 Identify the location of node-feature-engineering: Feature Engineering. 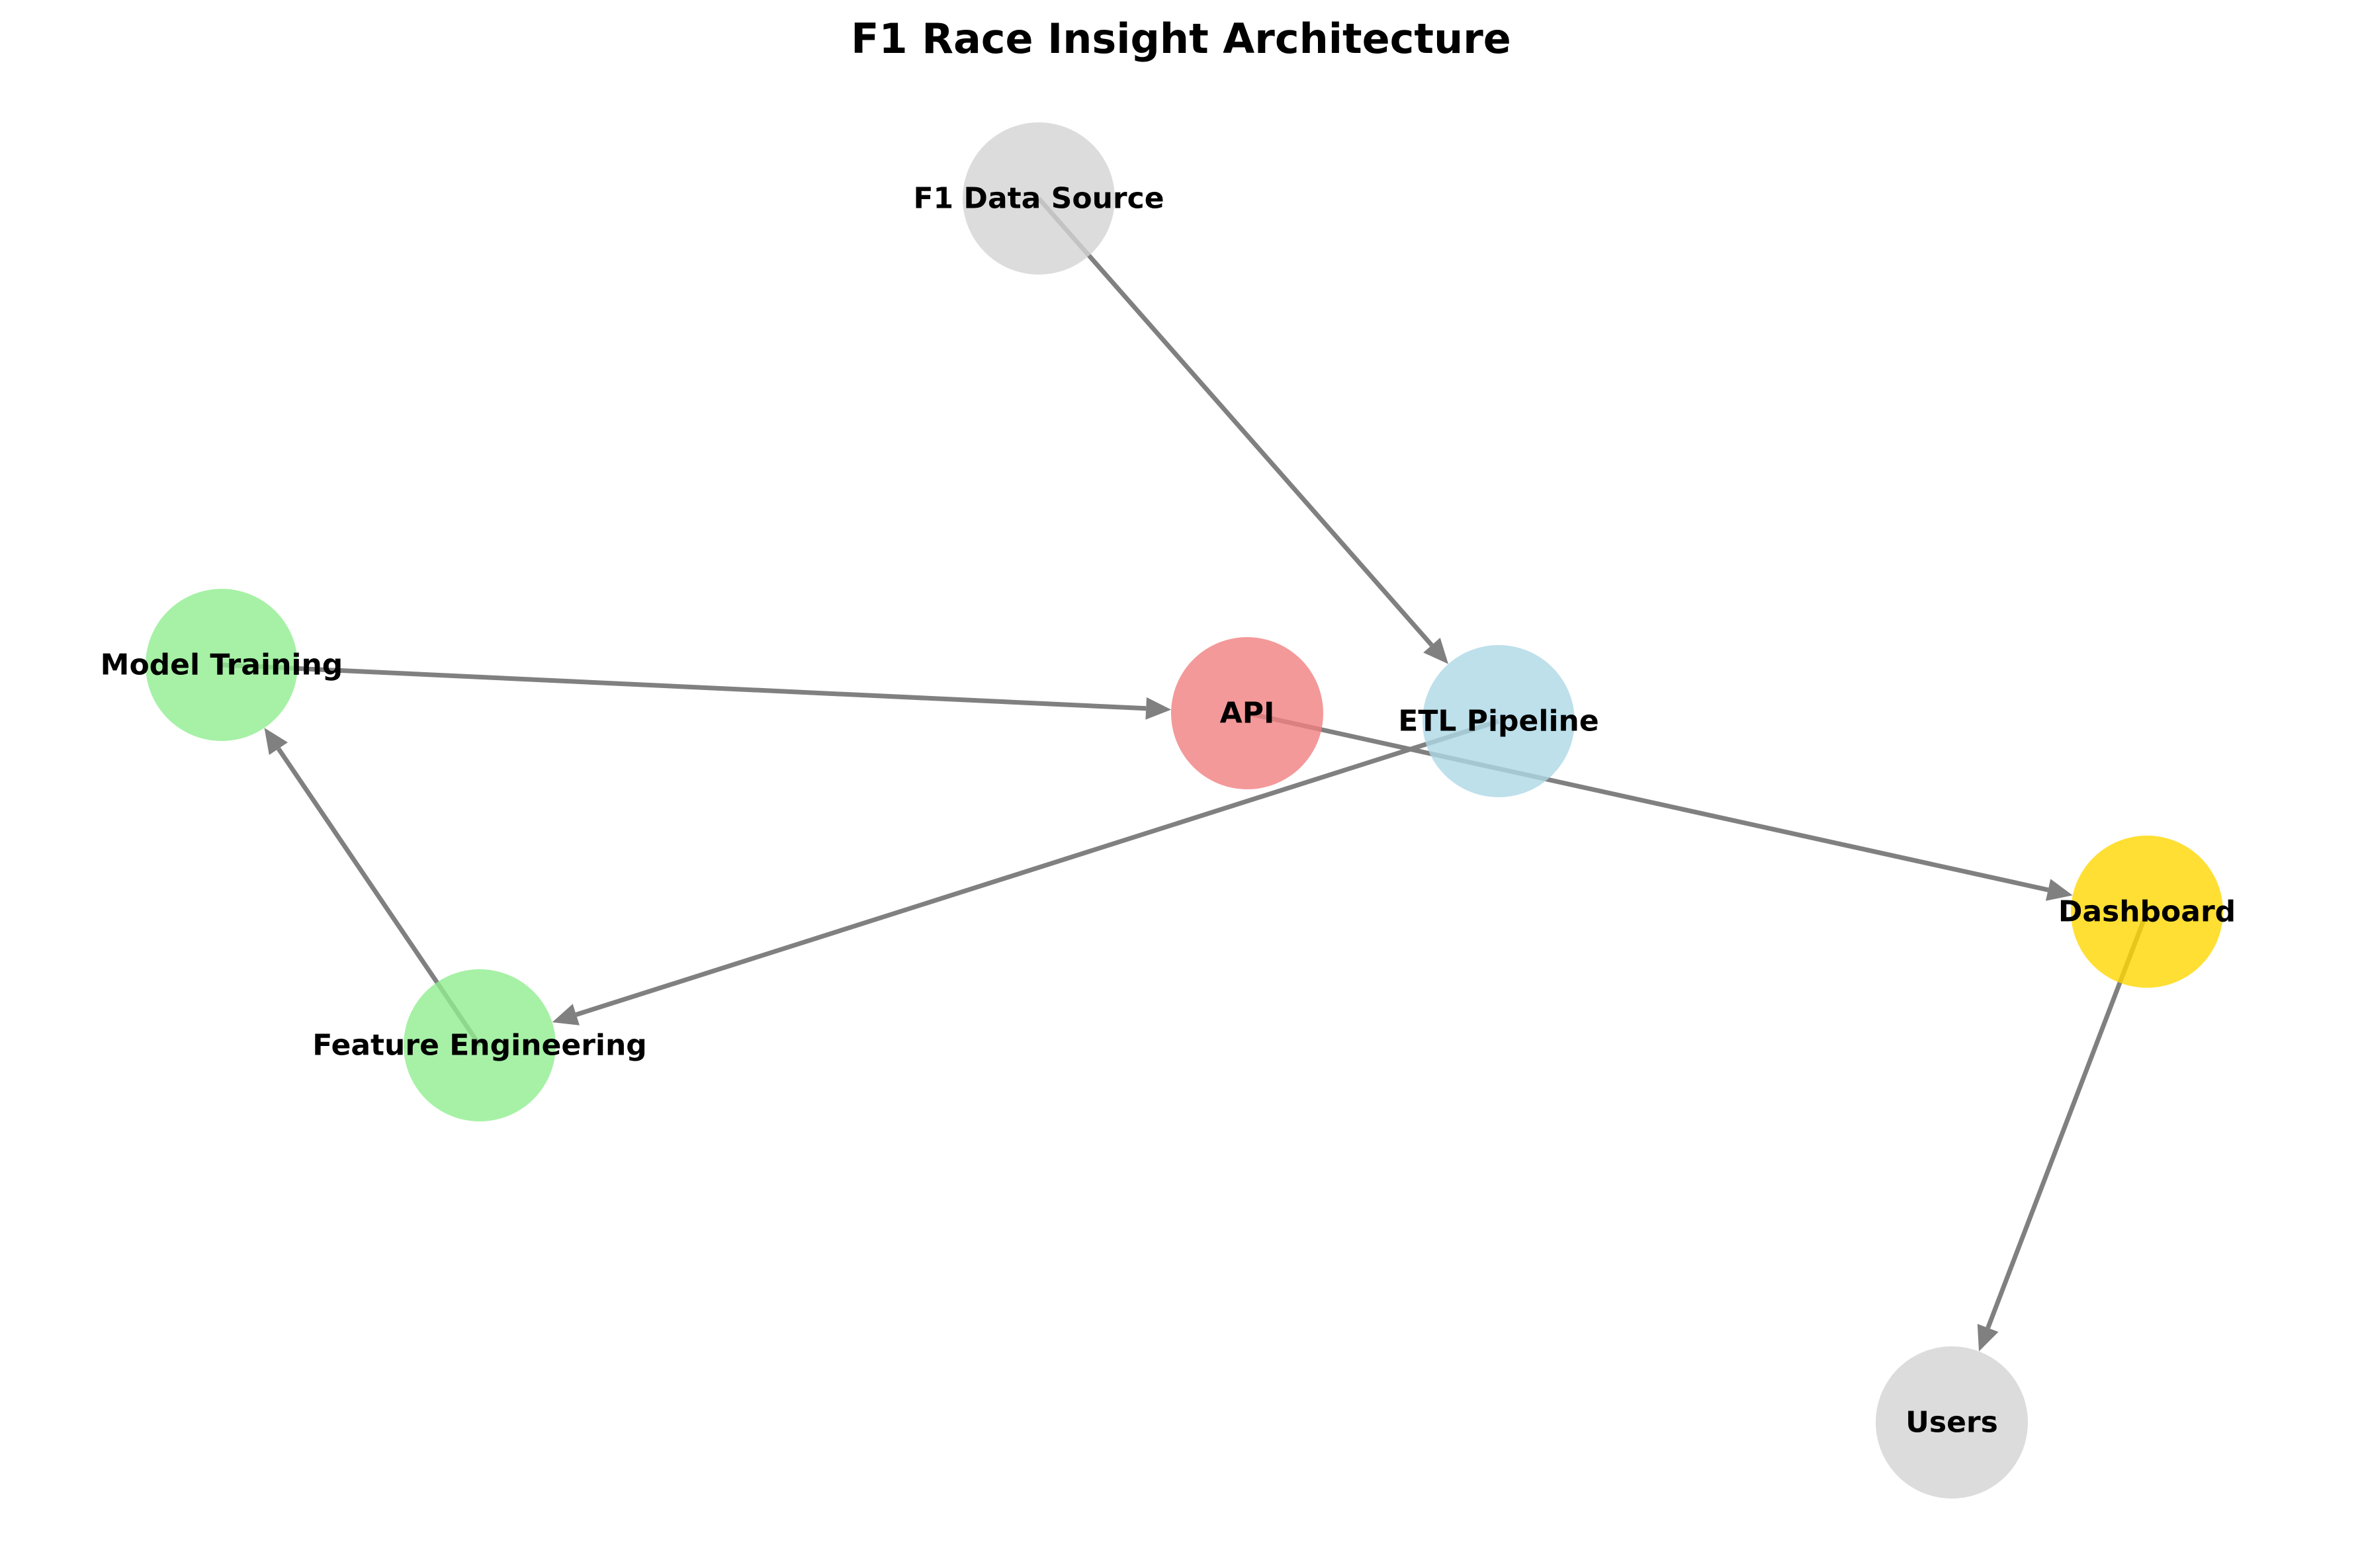
(479, 1045).